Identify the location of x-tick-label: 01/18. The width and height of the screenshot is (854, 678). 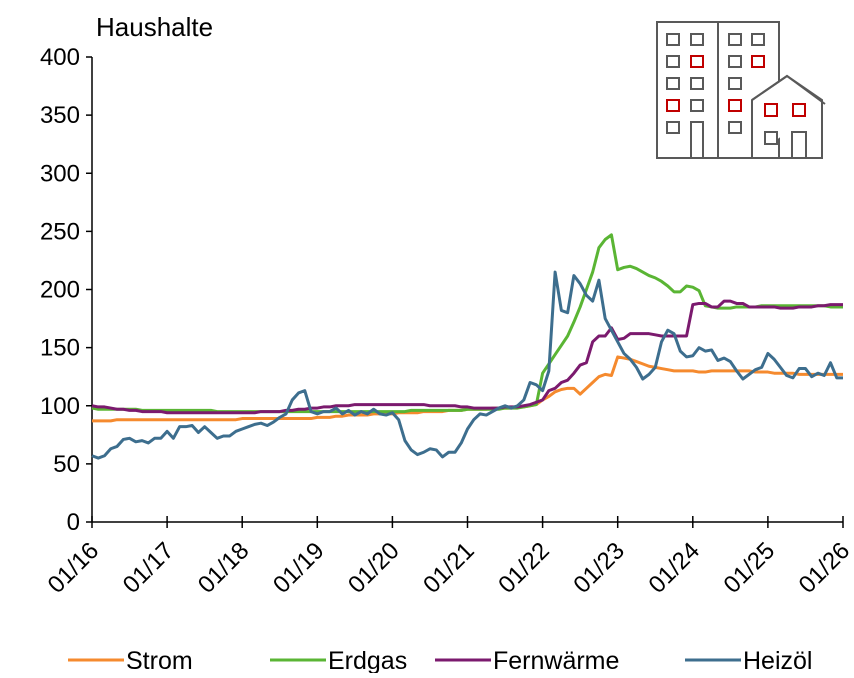
(224, 568).